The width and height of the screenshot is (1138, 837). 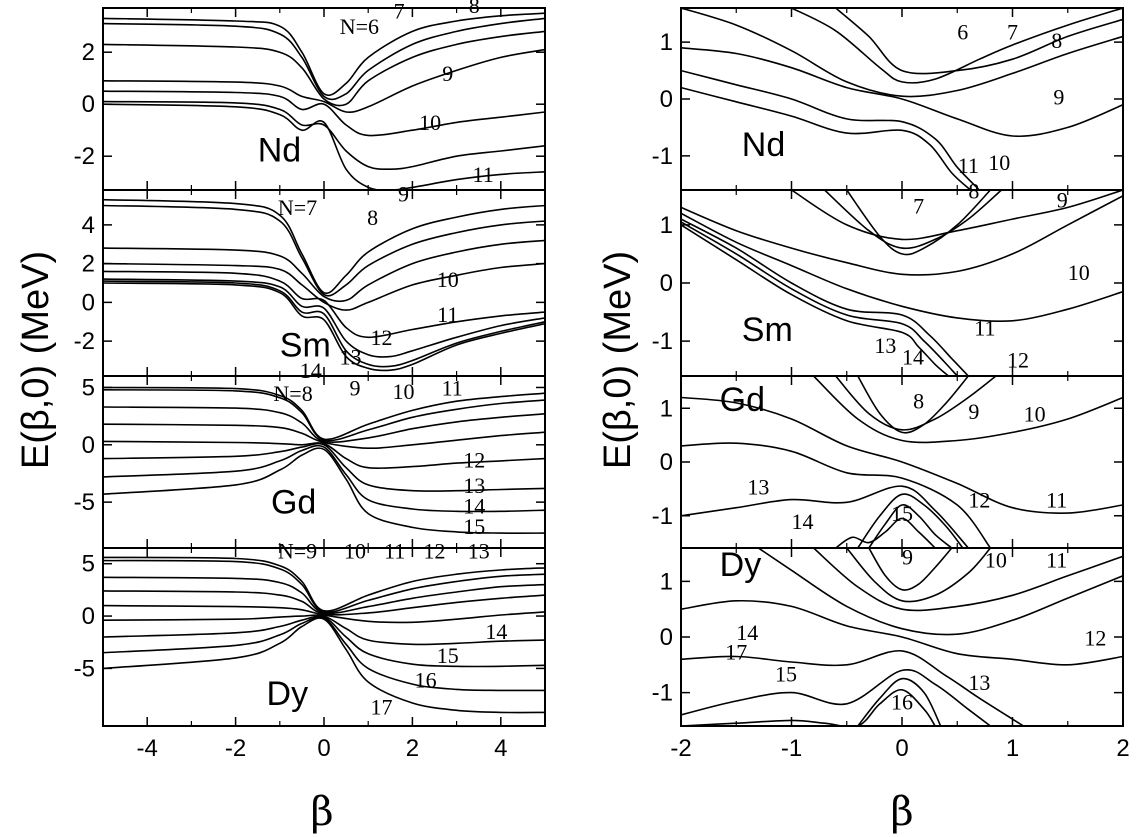 What do you see at coordinates (901, 812) in the screenshot?
I see `right-x-axis-title: β` at bounding box center [901, 812].